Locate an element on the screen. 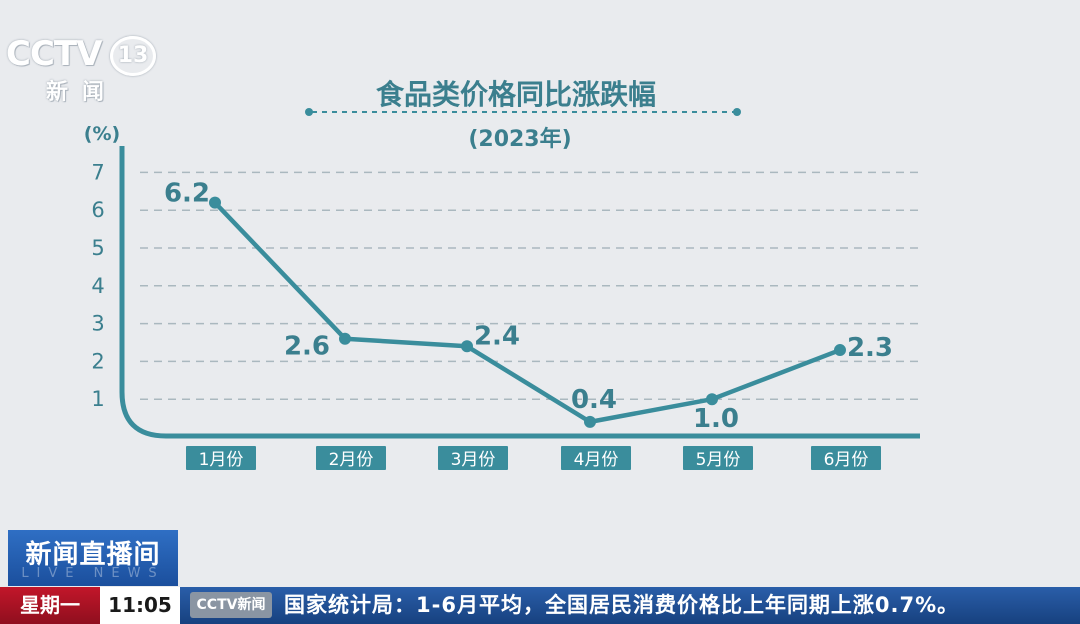 This screenshot has width=1080, height=624. y-tick-label: 5 is located at coordinates (97, 248).